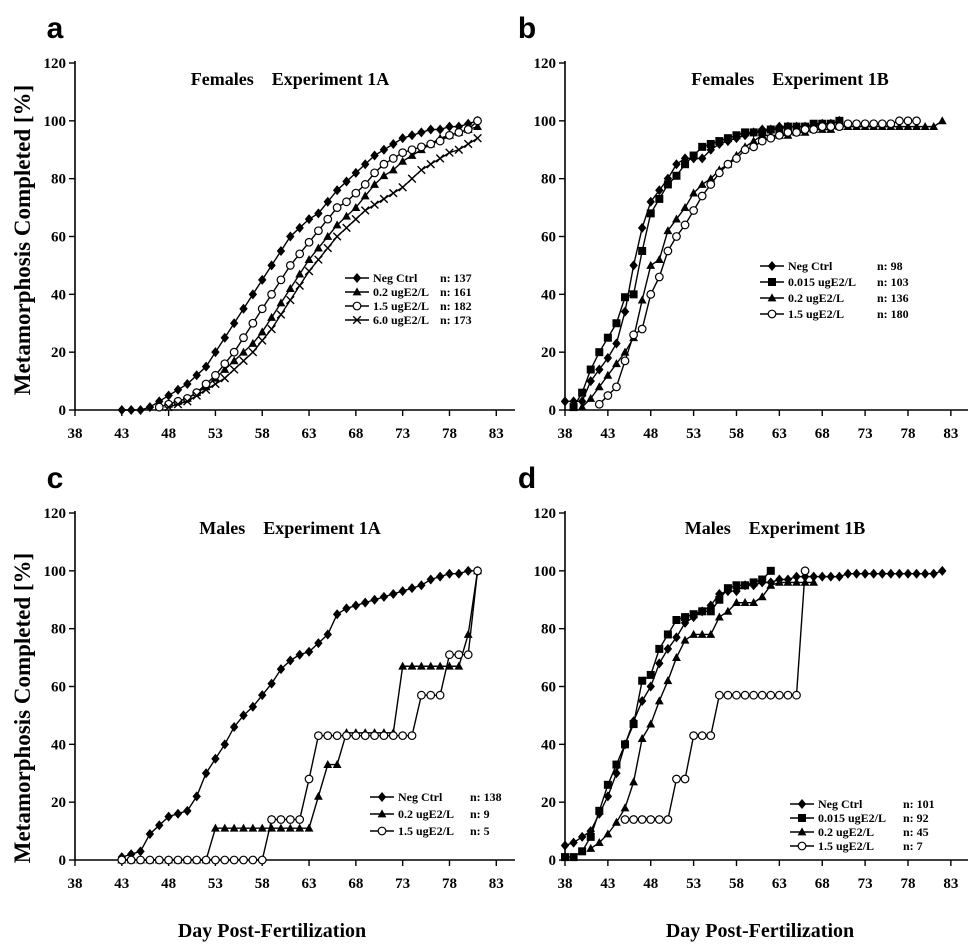 The width and height of the screenshot is (976, 946). What do you see at coordinates (355, 884) in the screenshot?
I see `x-tick-label: 68` at bounding box center [355, 884].